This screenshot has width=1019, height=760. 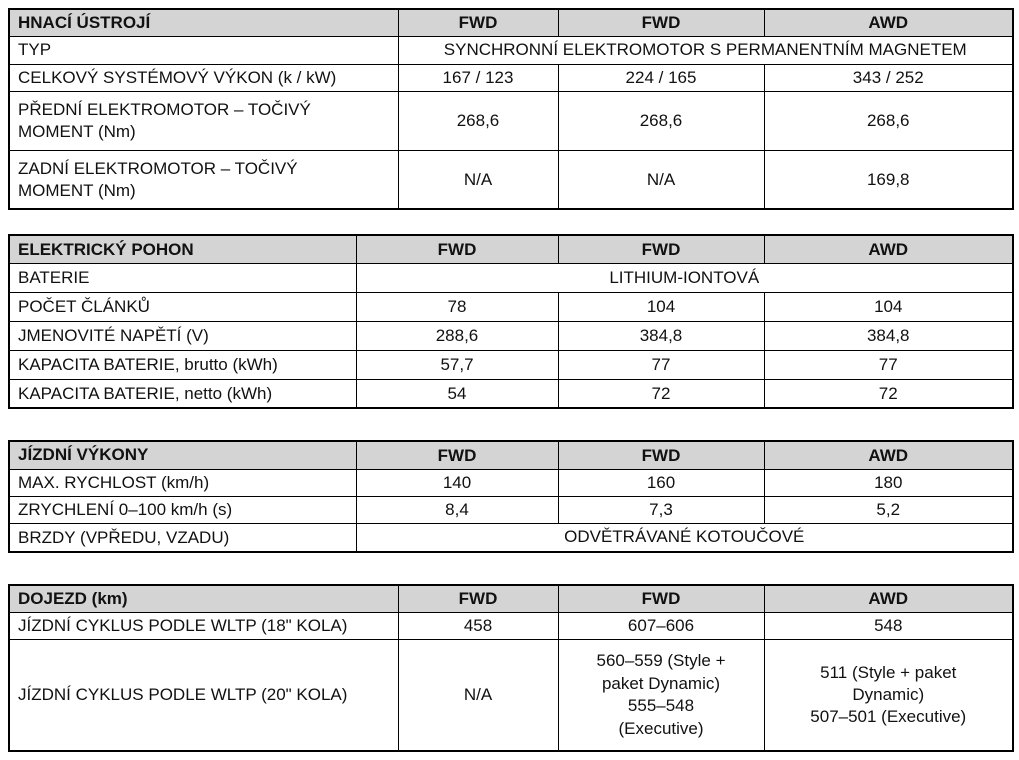 I want to click on section-title: DOJEZD (km), so click(x=203, y=598).